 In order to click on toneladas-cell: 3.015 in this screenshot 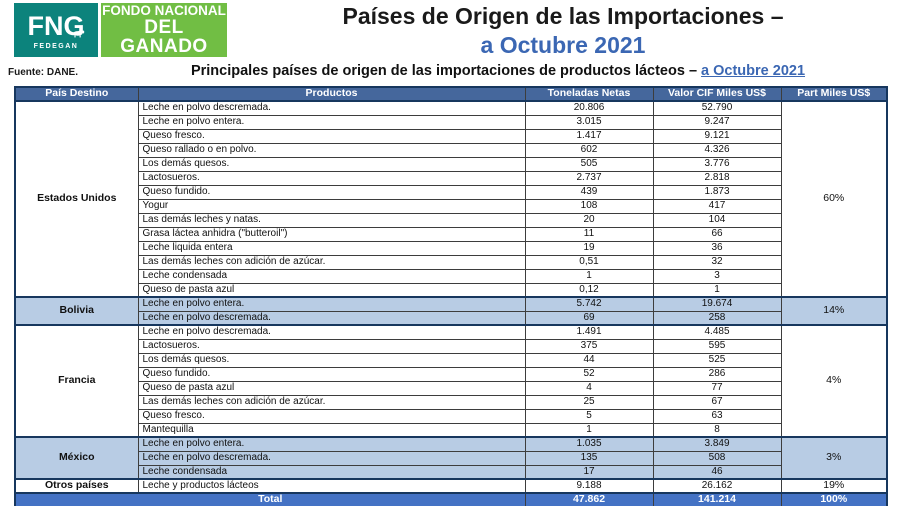, I will do `click(589, 122)`.